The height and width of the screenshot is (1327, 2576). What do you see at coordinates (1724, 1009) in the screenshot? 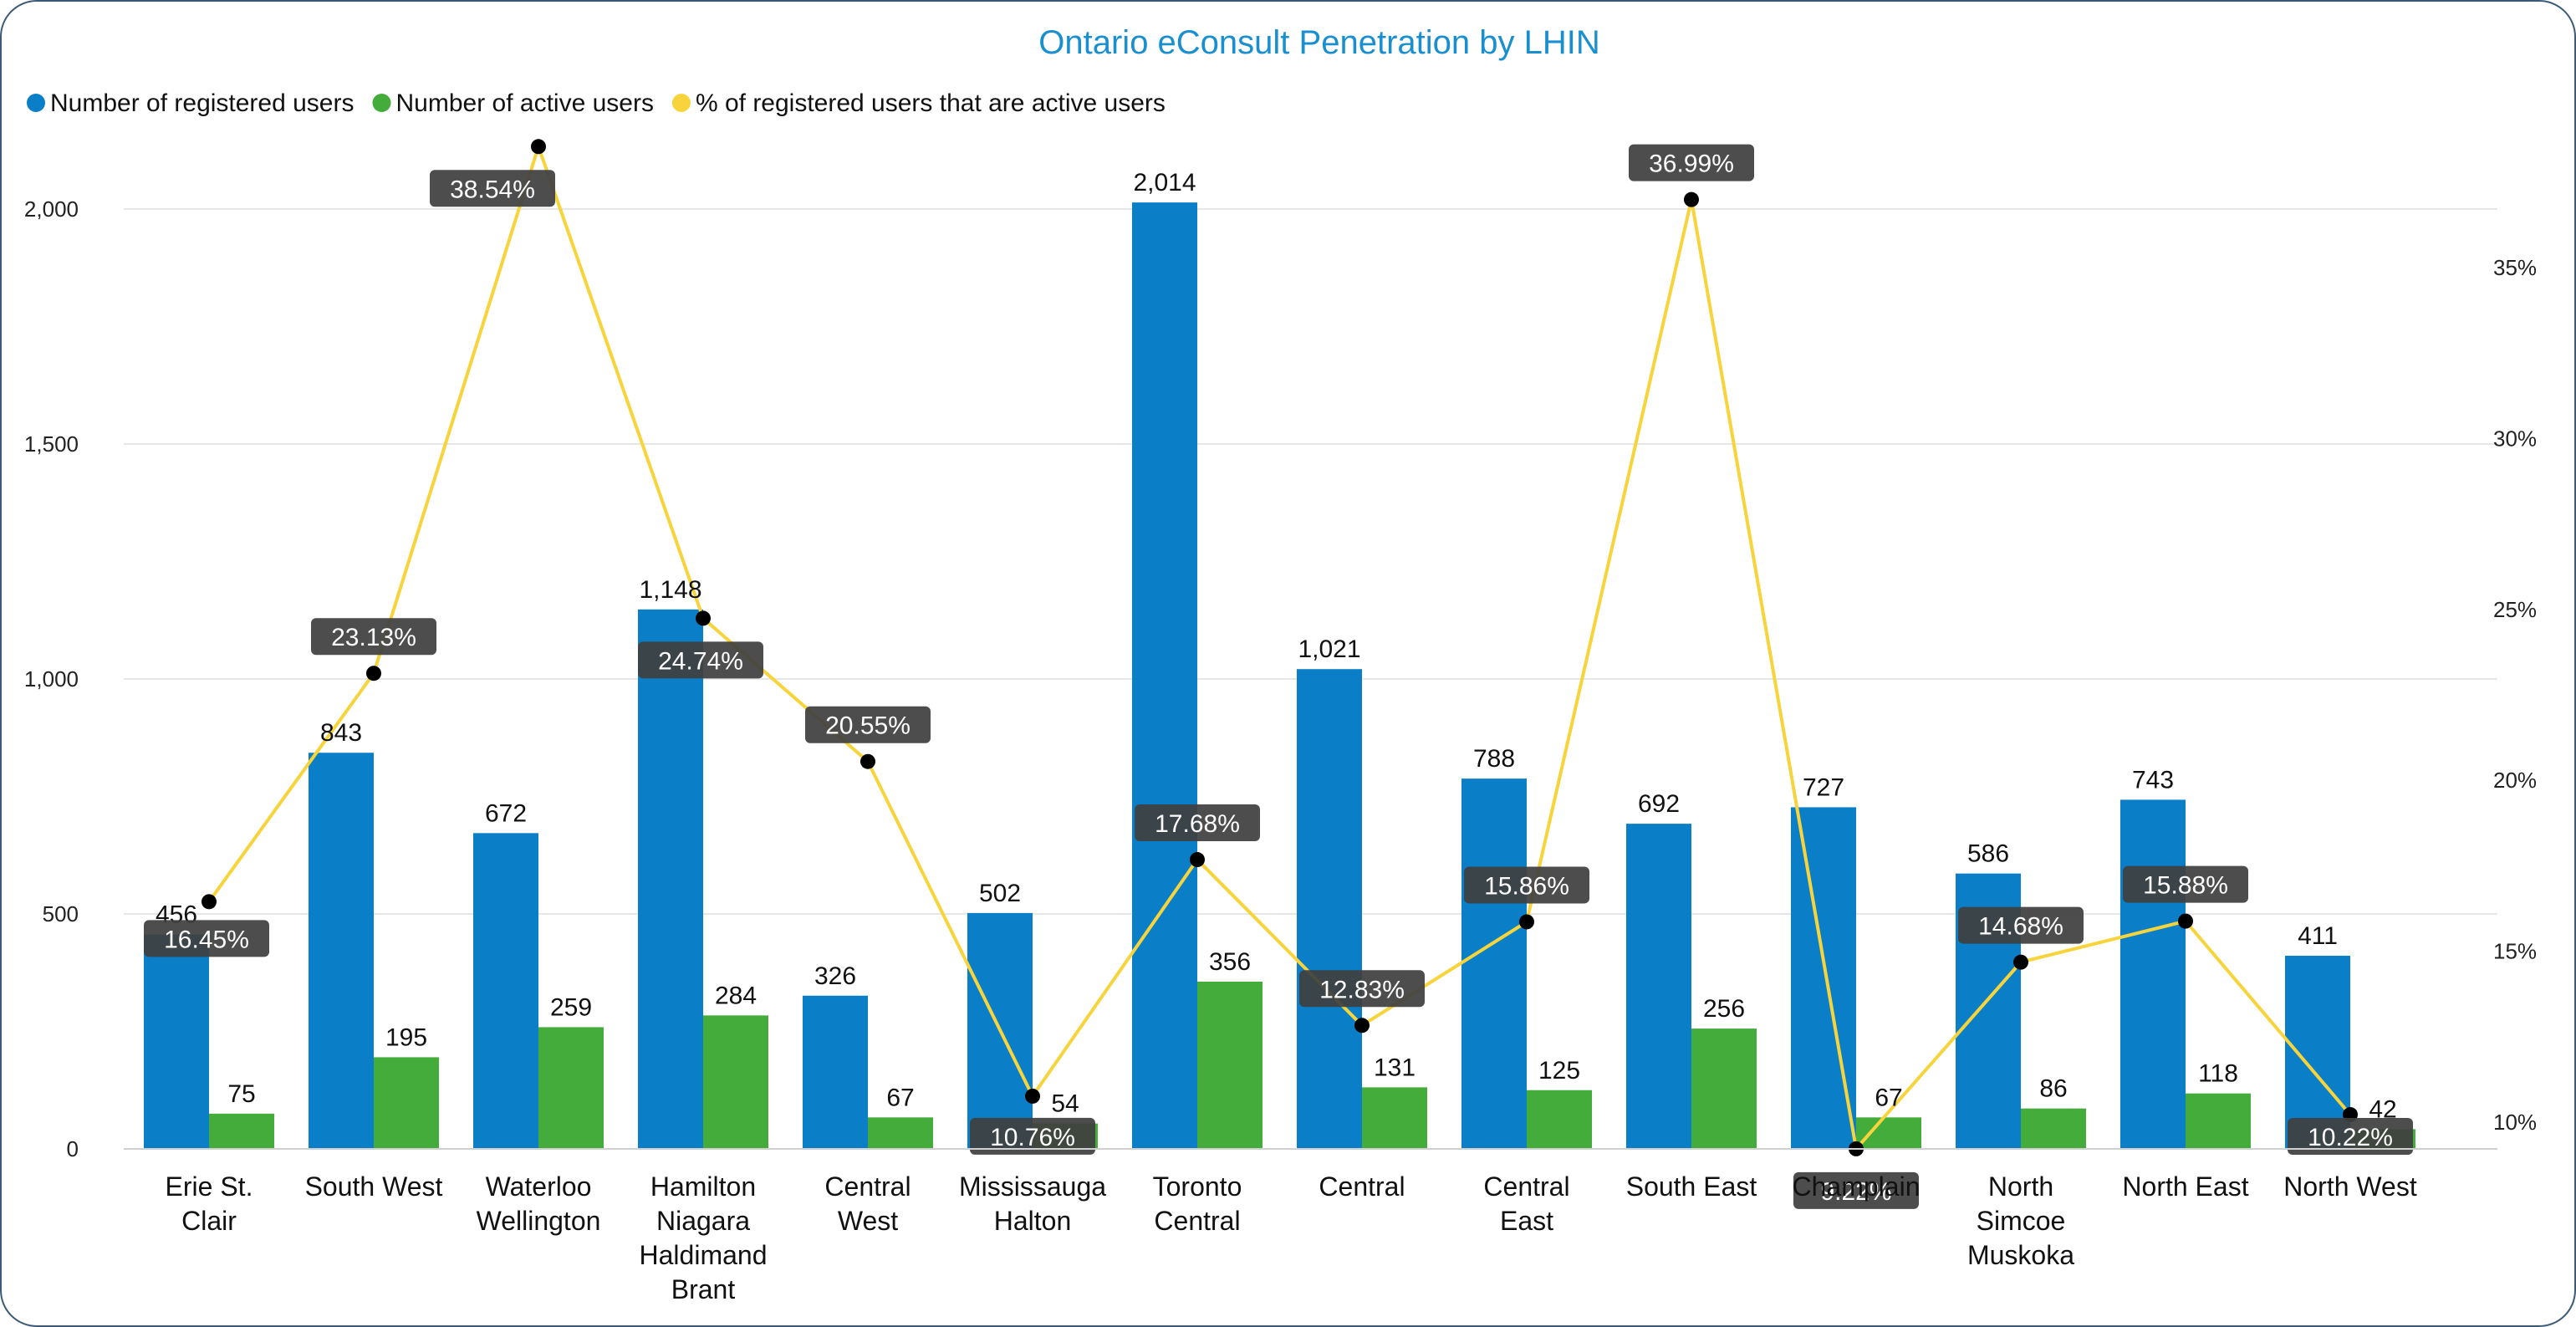
I see `data-label-active: 256` at bounding box center [1724, 1009].